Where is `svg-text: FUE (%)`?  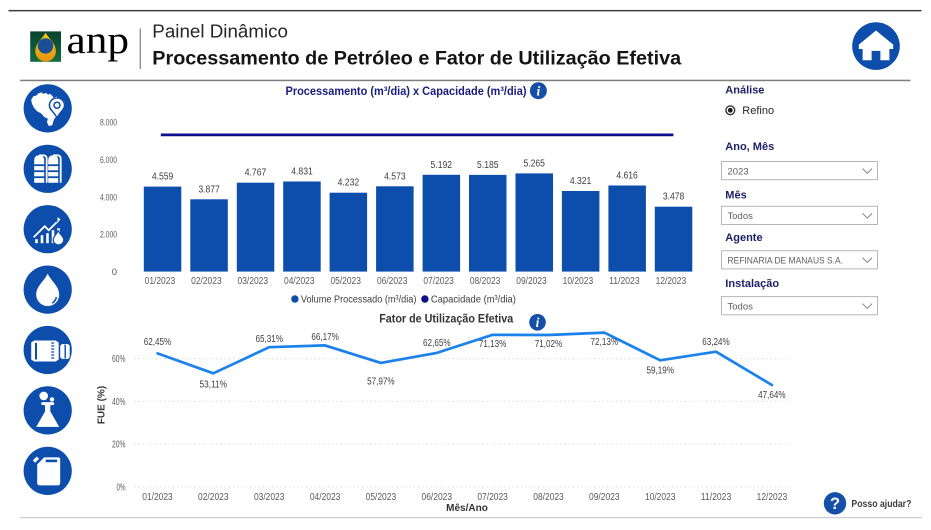
svg-text: FUE (%) is located at coordinates (102, 405).